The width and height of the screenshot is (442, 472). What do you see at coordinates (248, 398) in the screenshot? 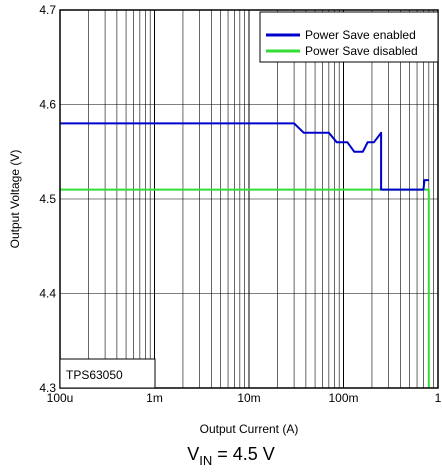
I see `x-tick-label: 10m` at bounding box center [248, 398].